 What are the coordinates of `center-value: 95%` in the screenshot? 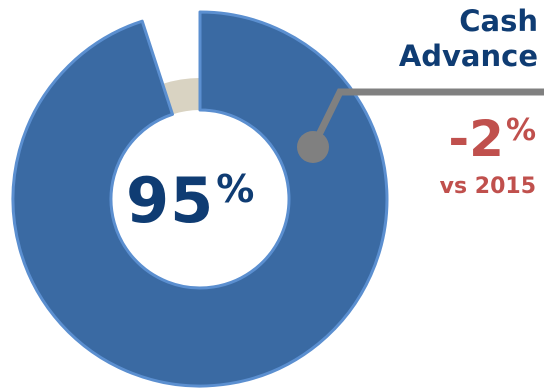 It's located at (190, 201).